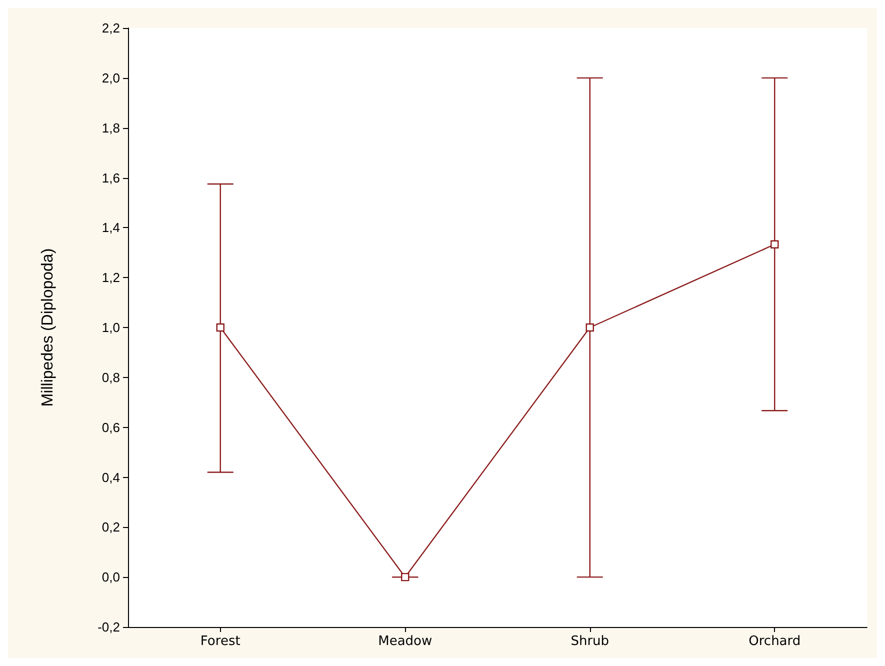 The width and height of the screenshot is (885, 666). Describe the element at coordinates (111, 377) in the screenshot. I see `y-tick-label: 0,8` at that location.